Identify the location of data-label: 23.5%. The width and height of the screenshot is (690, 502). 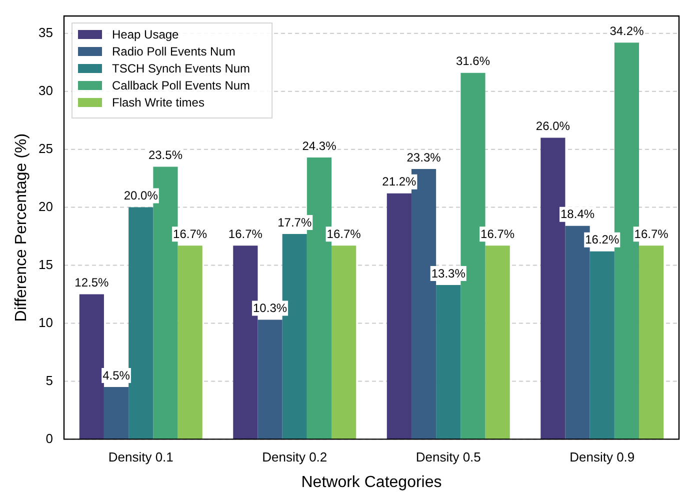
(165, 155).